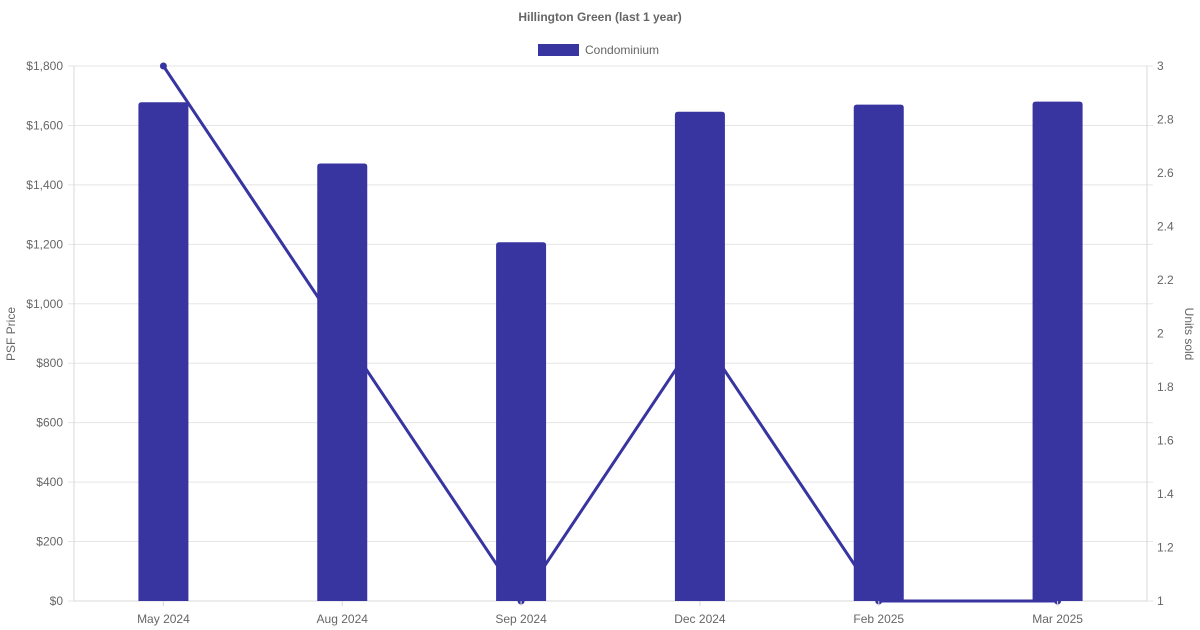 This screenshot has height=630, width=1200. I want to click on x-tick-label: Mar 2025, so click(1057, 619).